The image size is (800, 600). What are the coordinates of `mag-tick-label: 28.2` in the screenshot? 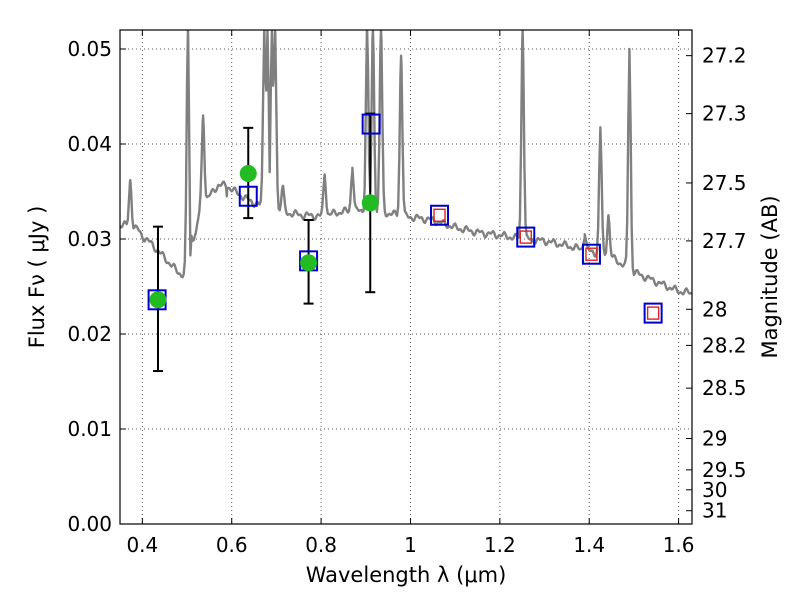 It's located at (724, 345).